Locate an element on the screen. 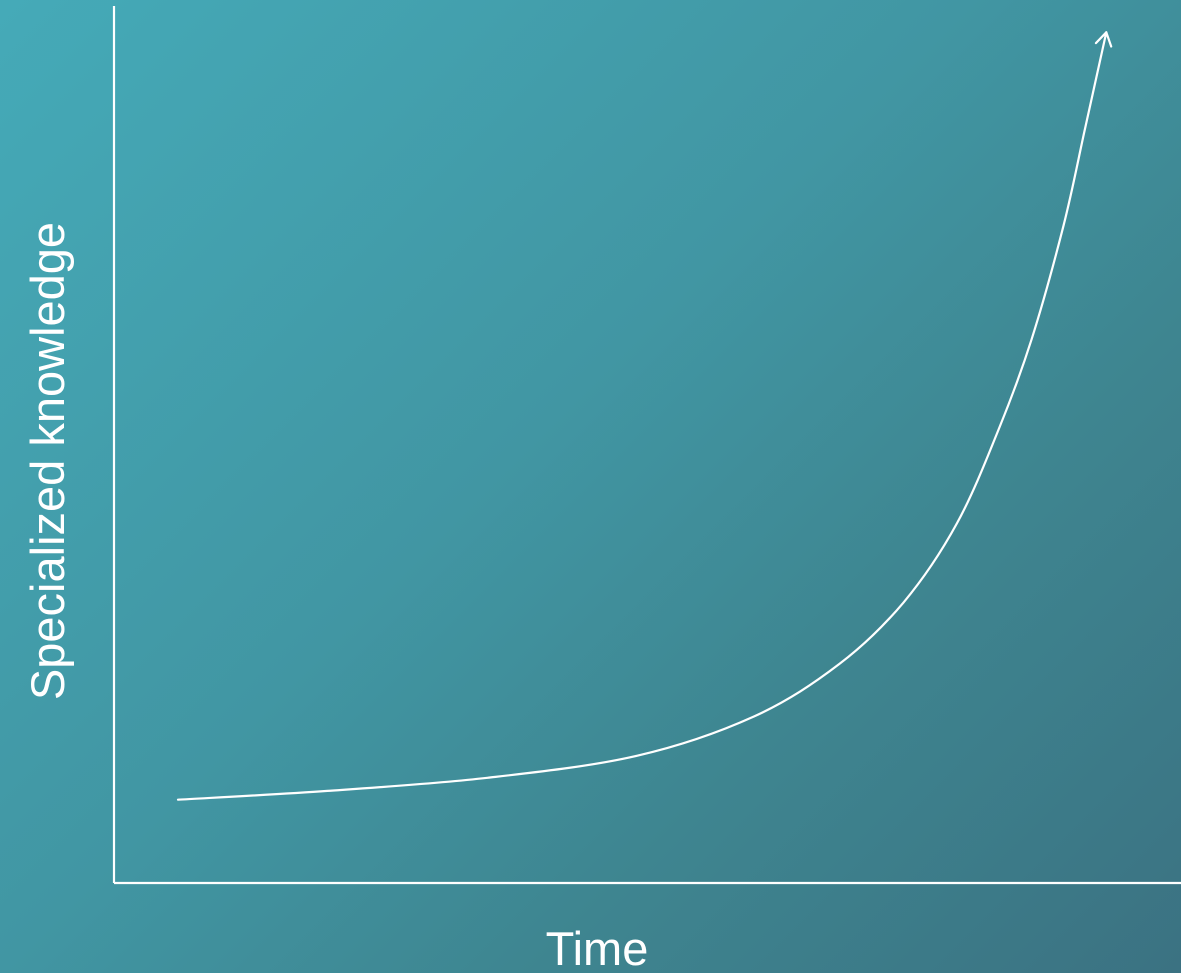 This screenshot has width=1181, height=973. y-axis-label: Specialized knowledge is located at coordinates (47, 461).